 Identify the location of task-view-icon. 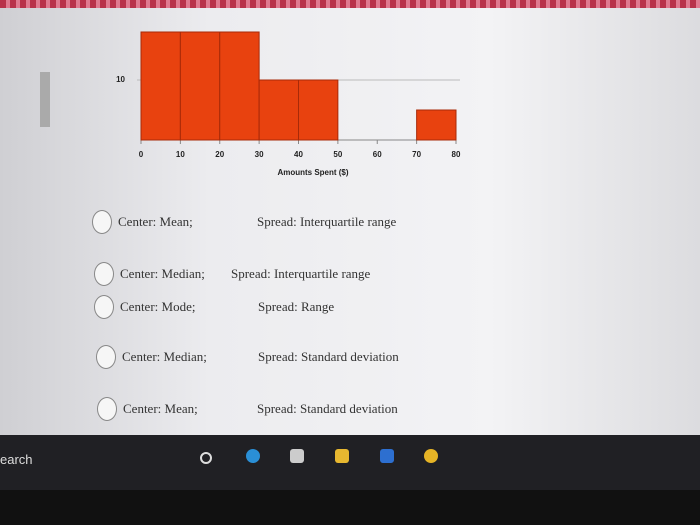
(206, 458).